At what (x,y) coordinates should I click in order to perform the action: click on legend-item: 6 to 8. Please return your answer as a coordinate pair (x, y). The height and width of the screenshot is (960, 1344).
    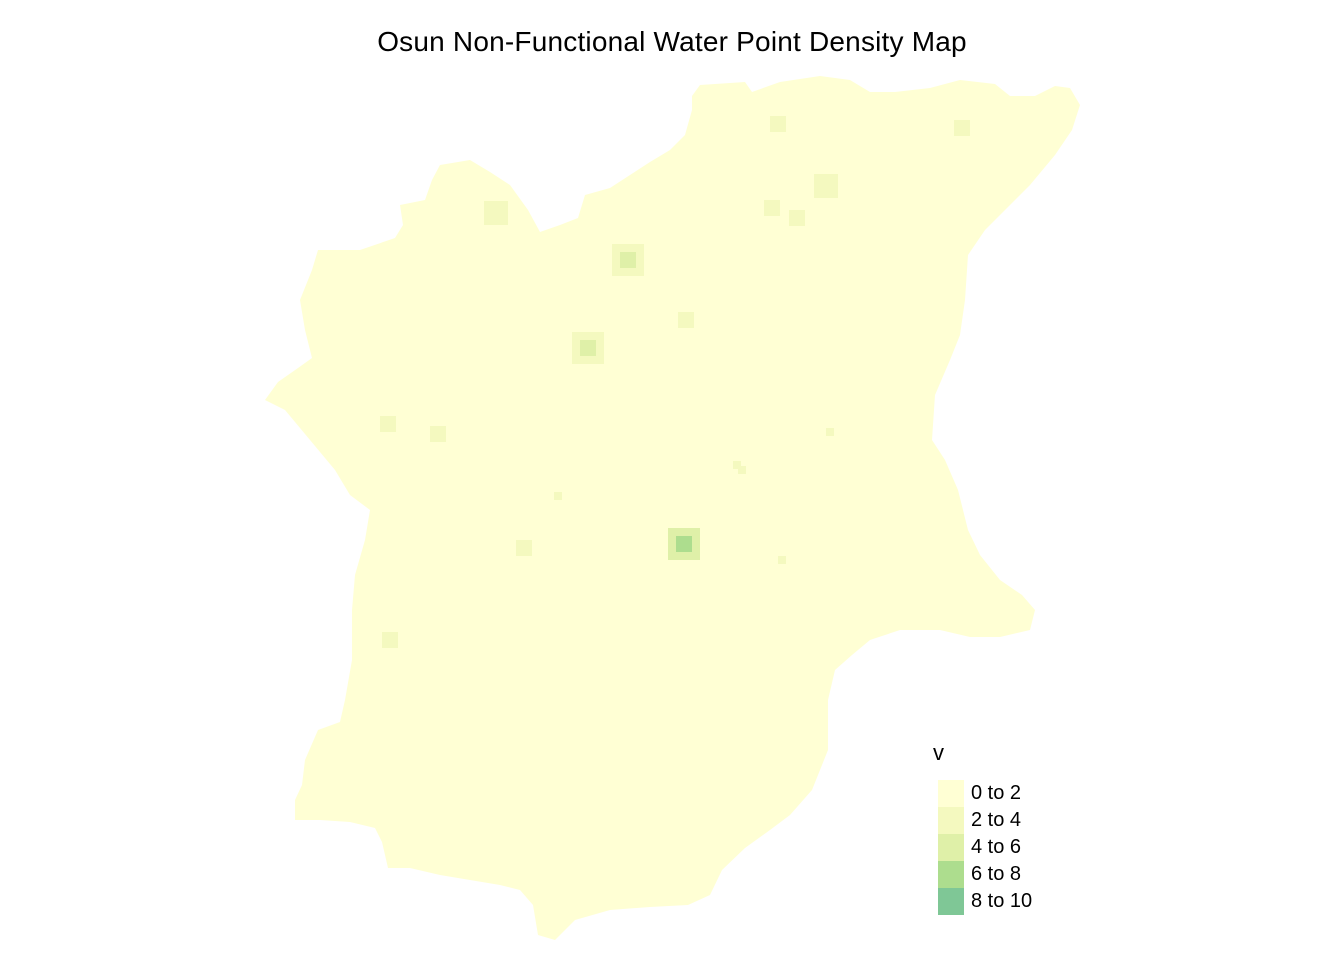
    Looking at the image, I should click on (1013, 874).